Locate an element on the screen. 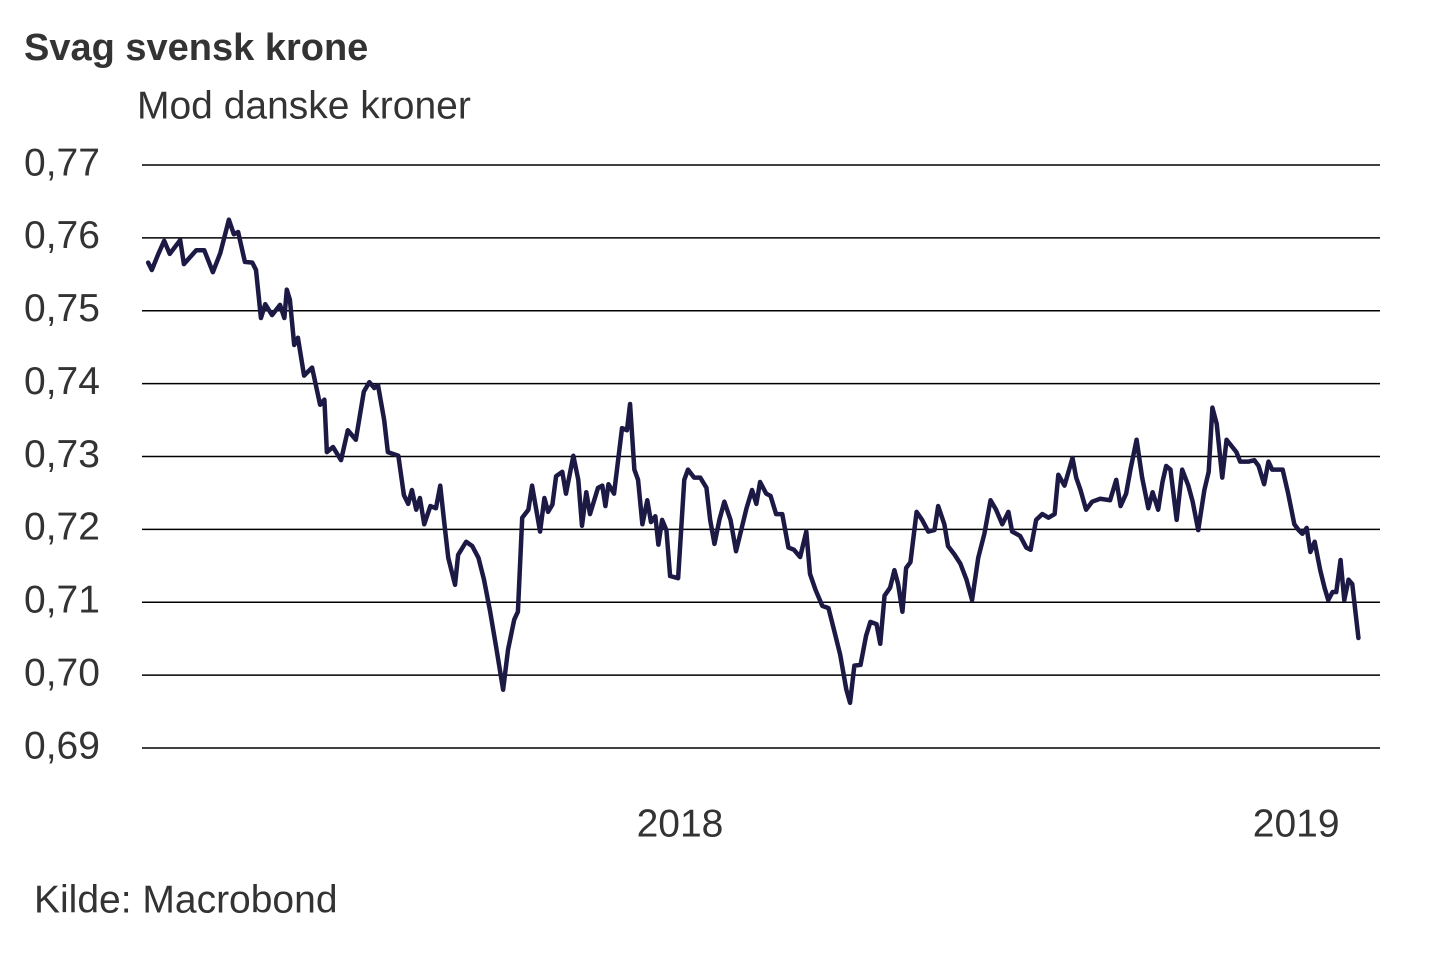  y-tick-label: 0,71 is located at coordinates (62, 600).